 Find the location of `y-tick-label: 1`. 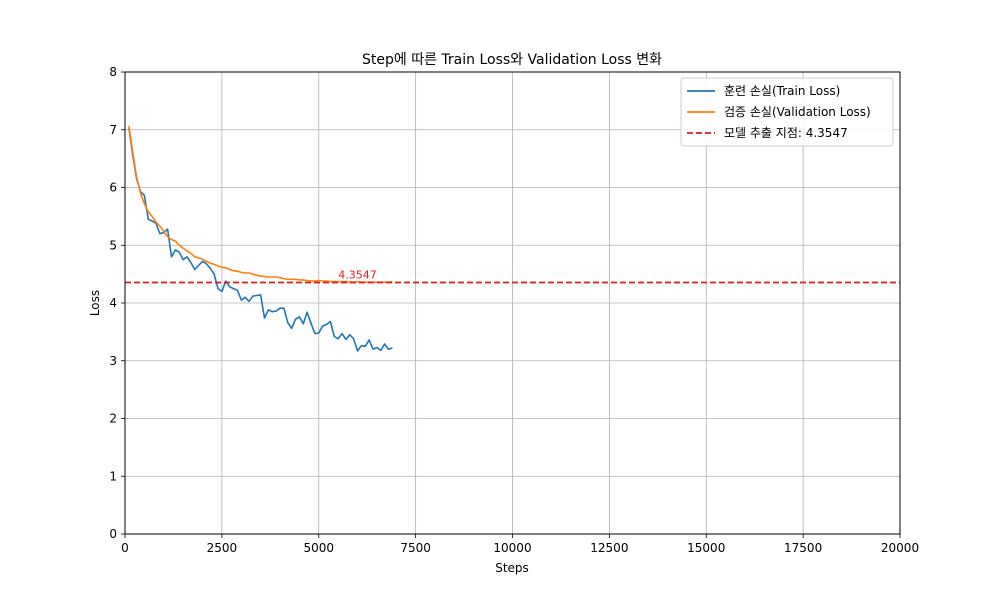

y-tick-label: 1 is located at coordinates (113, 476).